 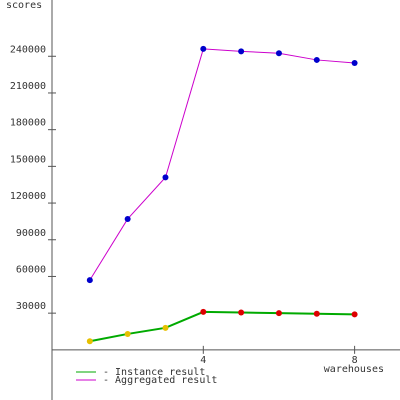 What do you see at coordinates (28, 159) in the screenshot?
I see `y-tick-label: 150000` at bounding box center [28, 159].